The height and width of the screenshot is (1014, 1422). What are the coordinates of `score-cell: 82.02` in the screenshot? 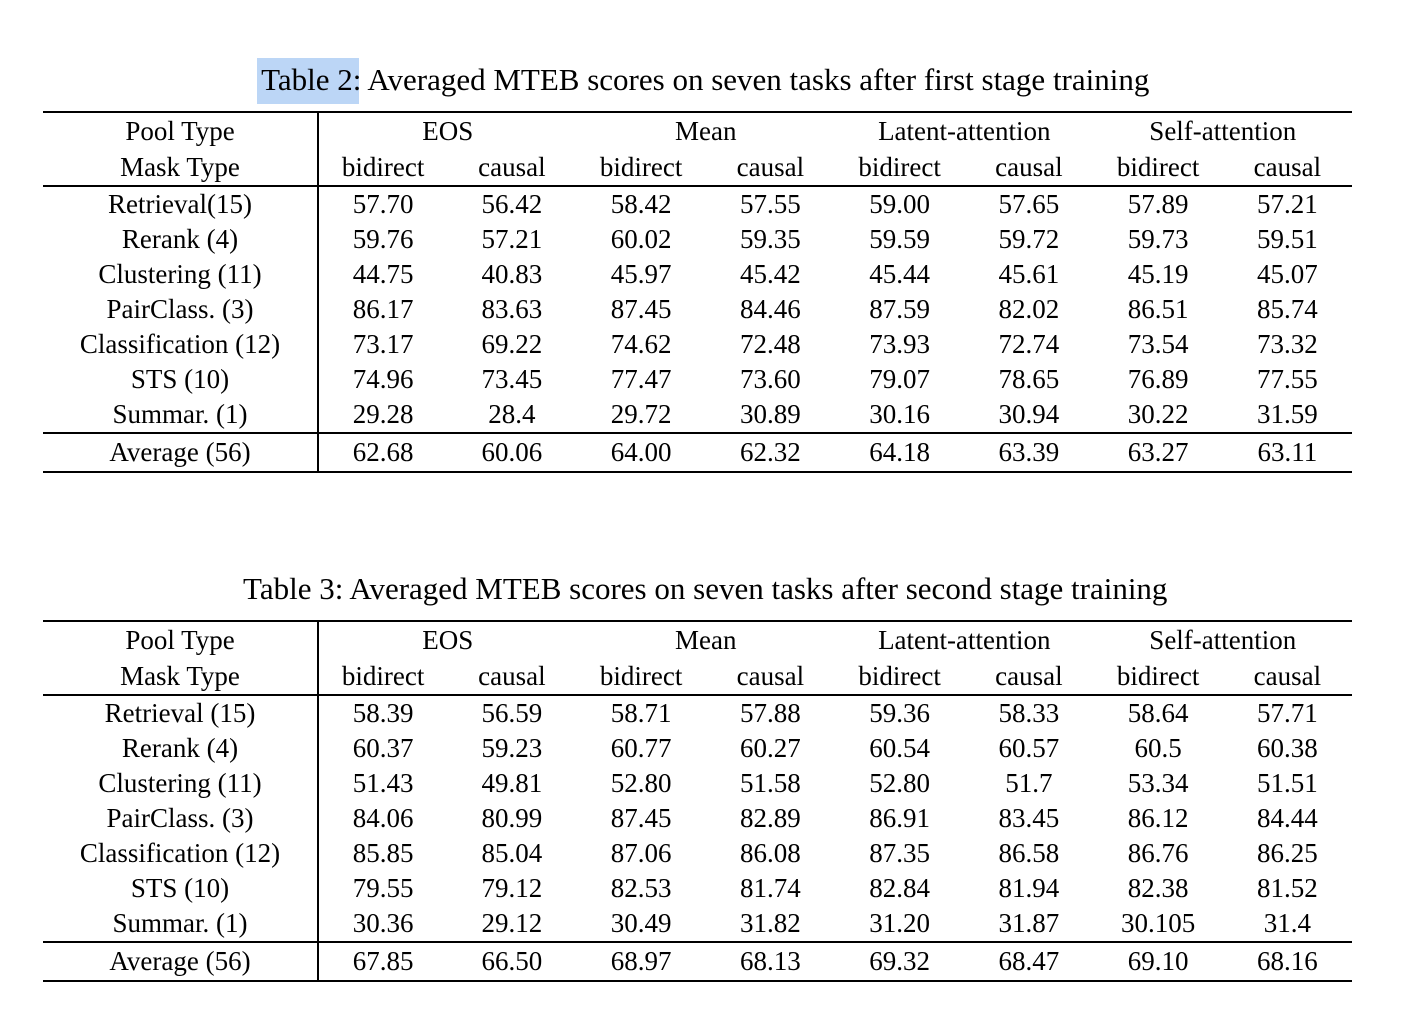 It's located at (1029, 309).